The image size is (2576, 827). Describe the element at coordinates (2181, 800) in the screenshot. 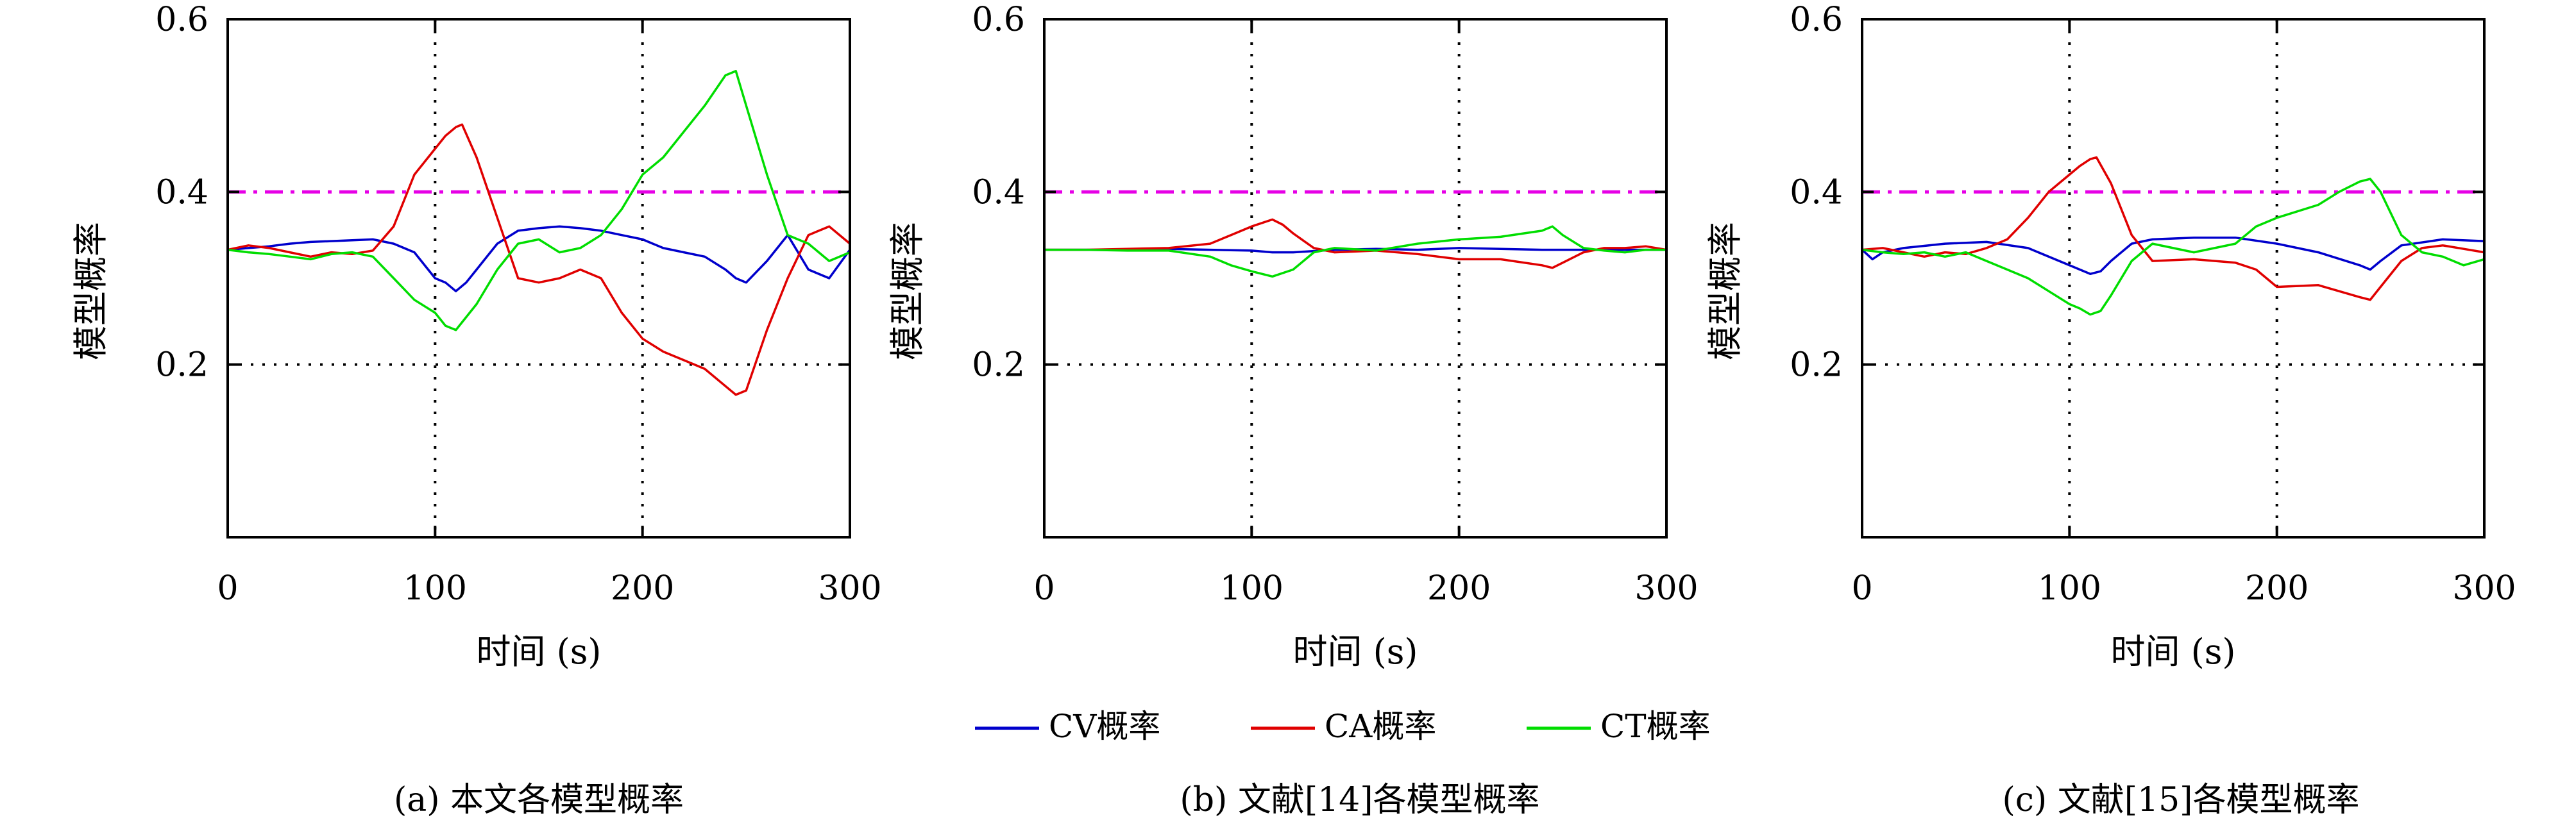

I see `caption-c: (c) 文献[15]各模型概率` at that location.